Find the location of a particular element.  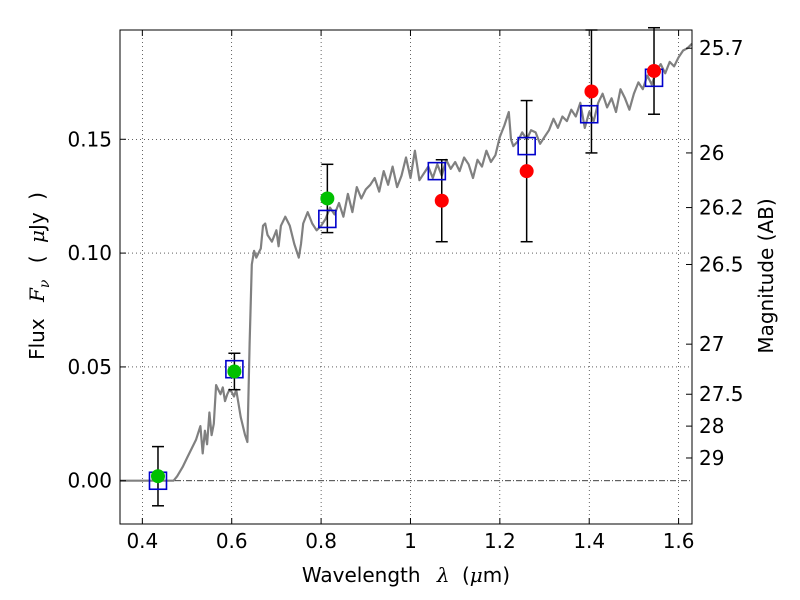

x-tick-label: 1.2 is located at coordinates (500, 541).